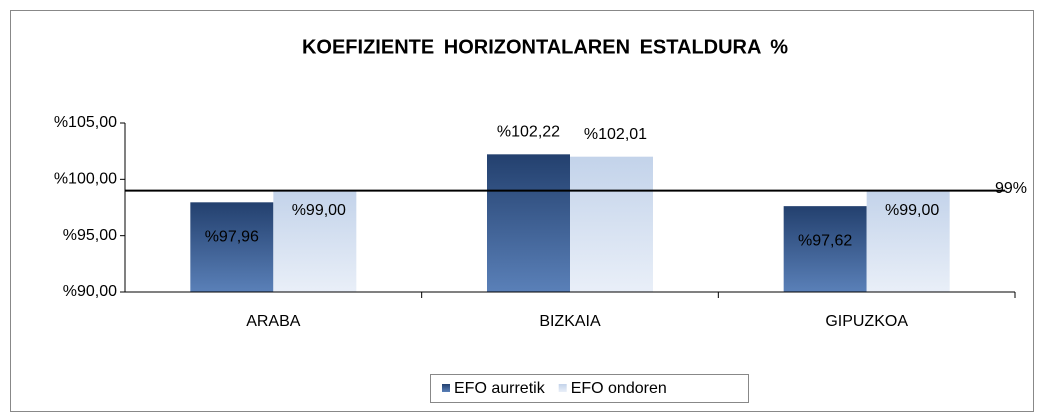  I want to click on y-tick-label: %100,00, so click(85, 179).